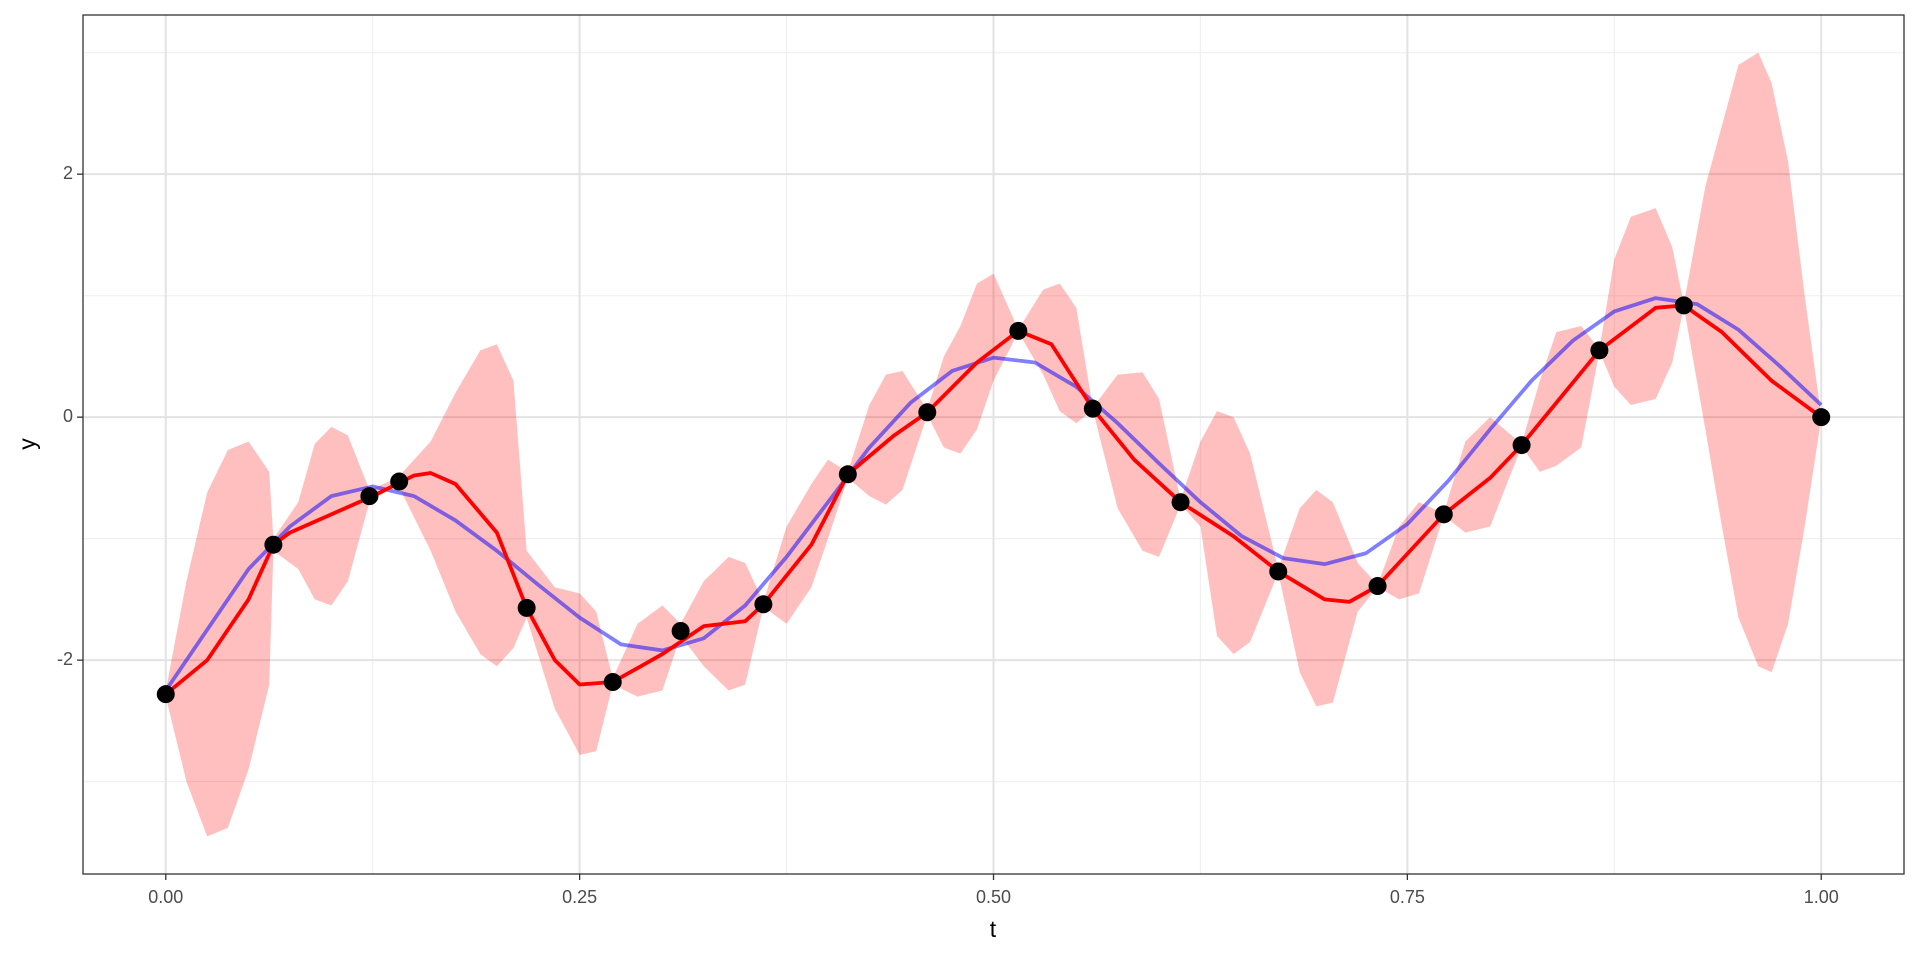  I want to click on x-tick-label: 0.50, so click(993, 897).